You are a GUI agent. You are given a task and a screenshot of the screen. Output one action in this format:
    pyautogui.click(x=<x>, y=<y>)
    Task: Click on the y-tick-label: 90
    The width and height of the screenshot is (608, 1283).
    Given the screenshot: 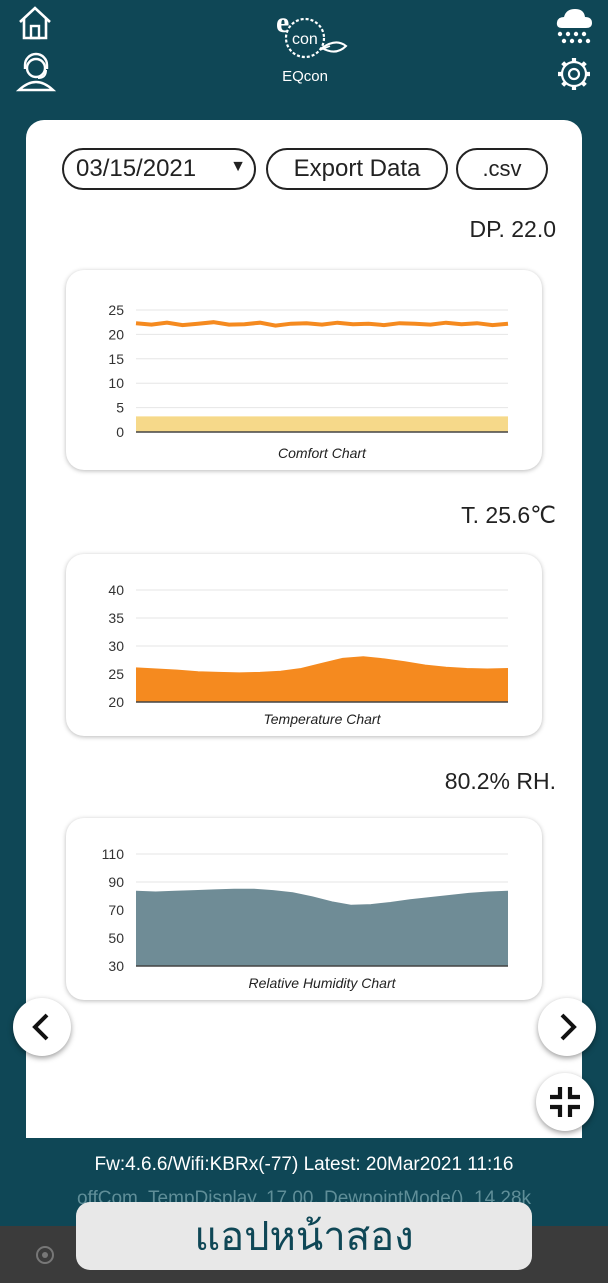 What is the action you would take?
    pyautogui.click(x=116, y=882)
    